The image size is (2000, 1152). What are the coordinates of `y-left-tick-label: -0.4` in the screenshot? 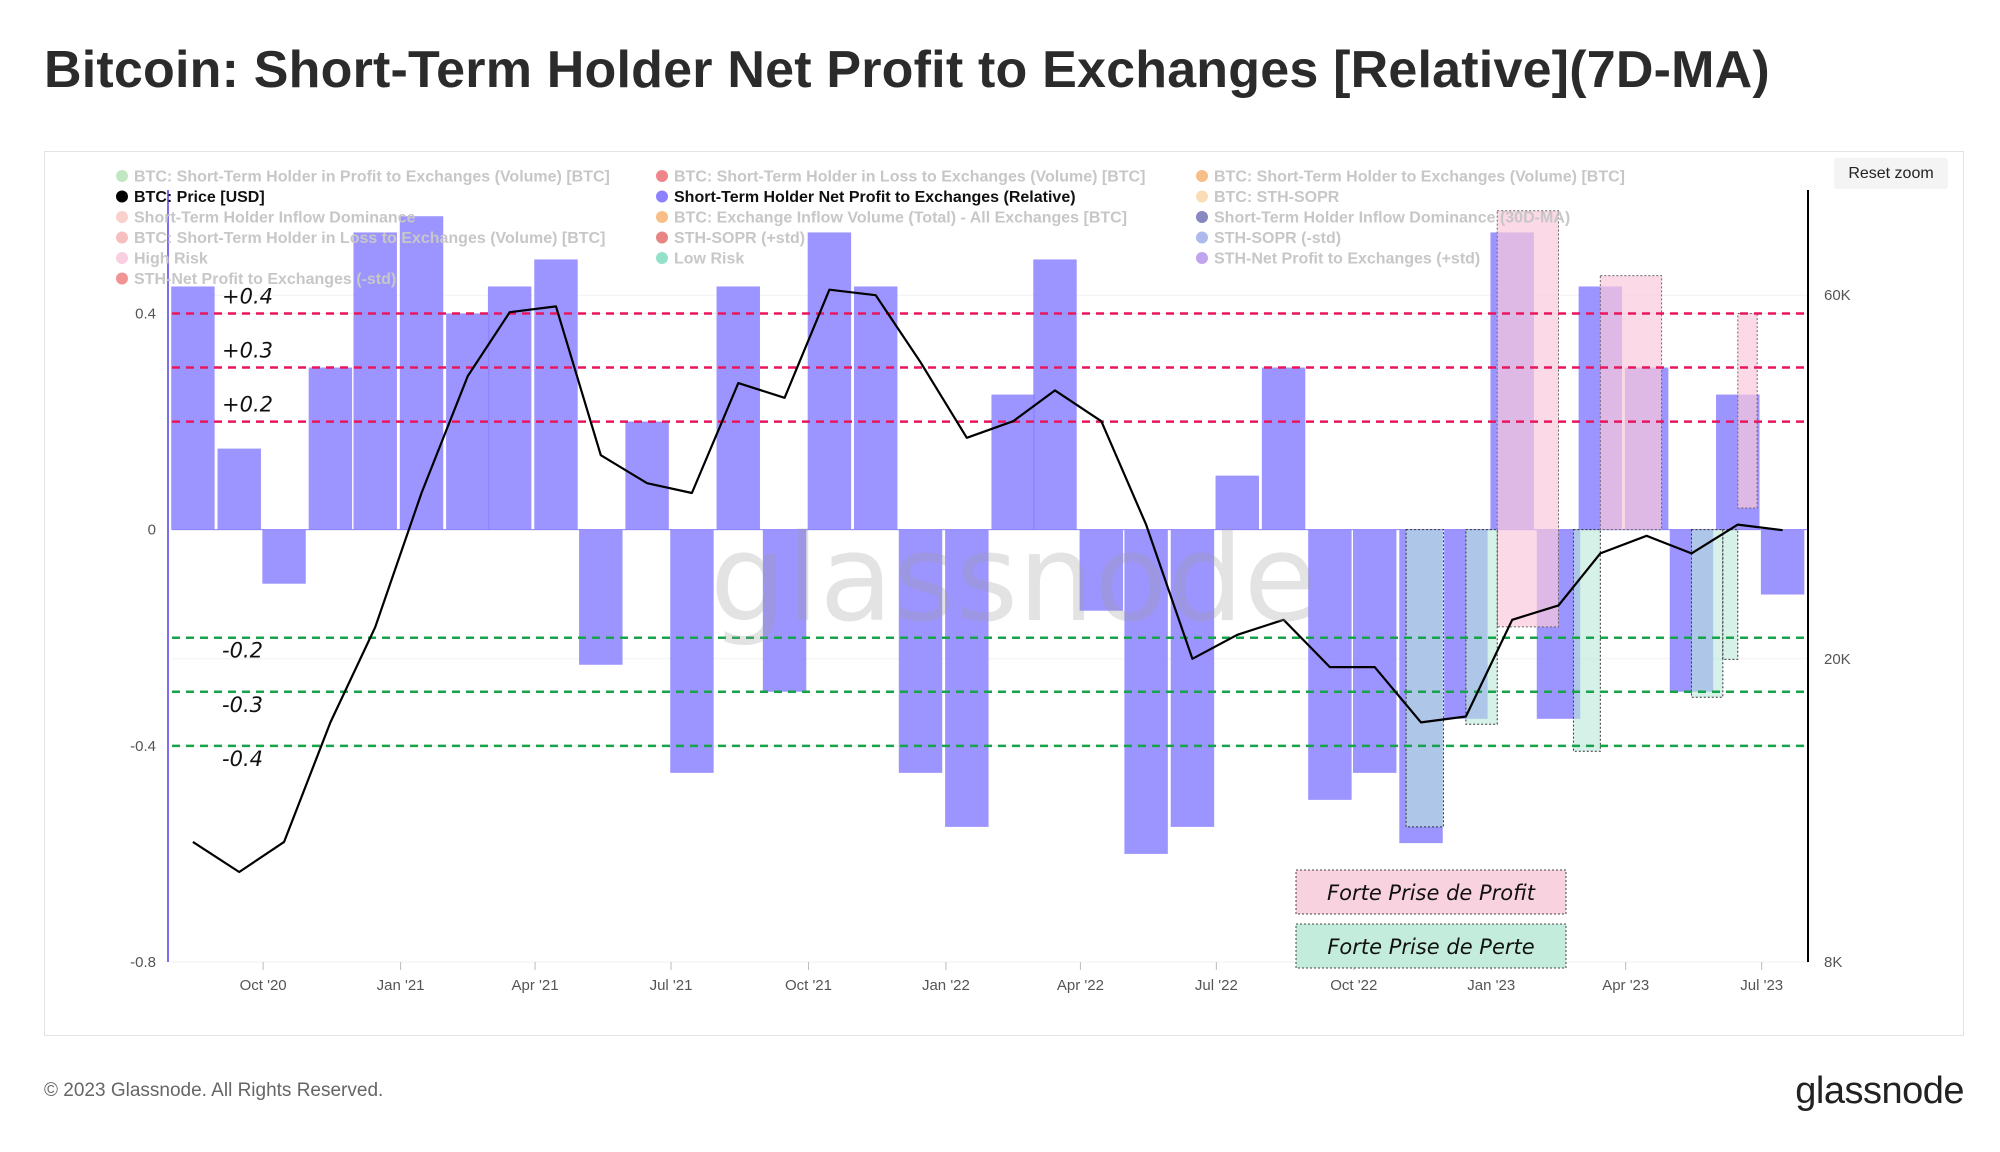 It's located at (143, 746).